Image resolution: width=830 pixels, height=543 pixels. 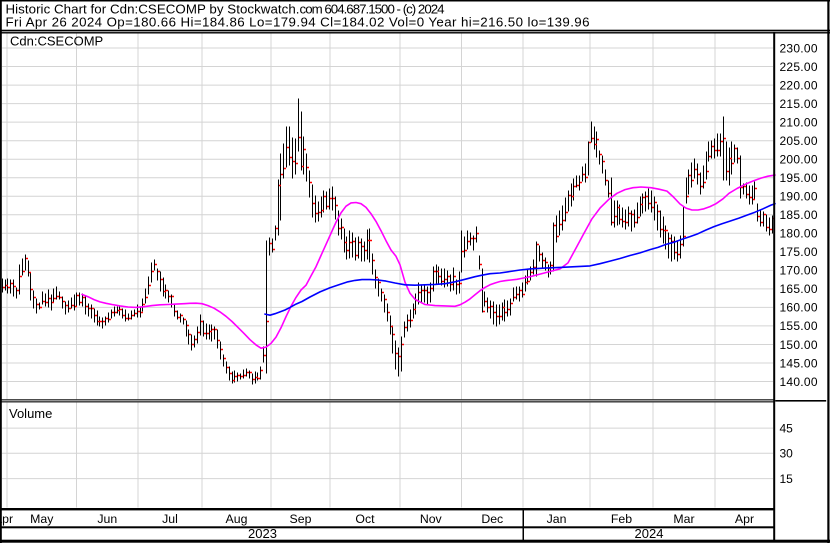 What do you see at coordinates (431, 519) in the screenshot?
I see `svg-text: Nov` at bounding box center [431, 519].